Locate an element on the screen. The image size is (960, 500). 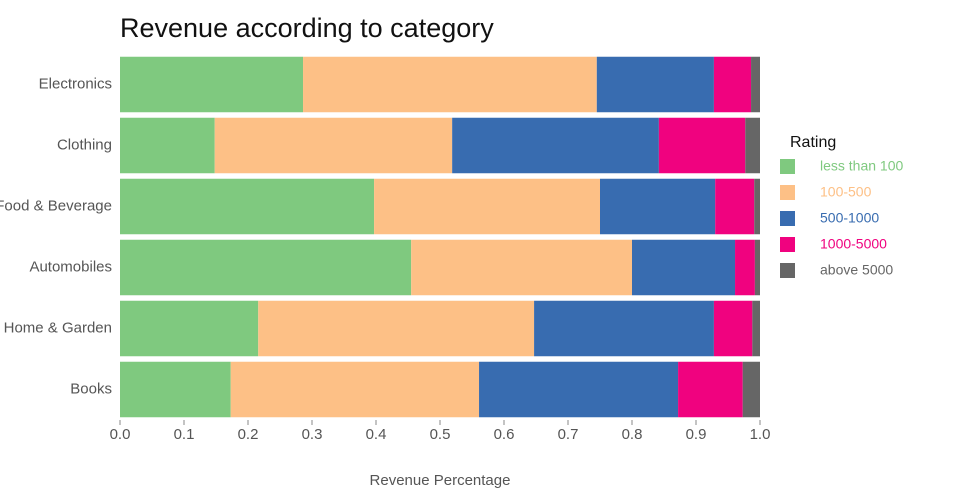
x-tick-label: 0.3 is located at coordinates (312, 434).